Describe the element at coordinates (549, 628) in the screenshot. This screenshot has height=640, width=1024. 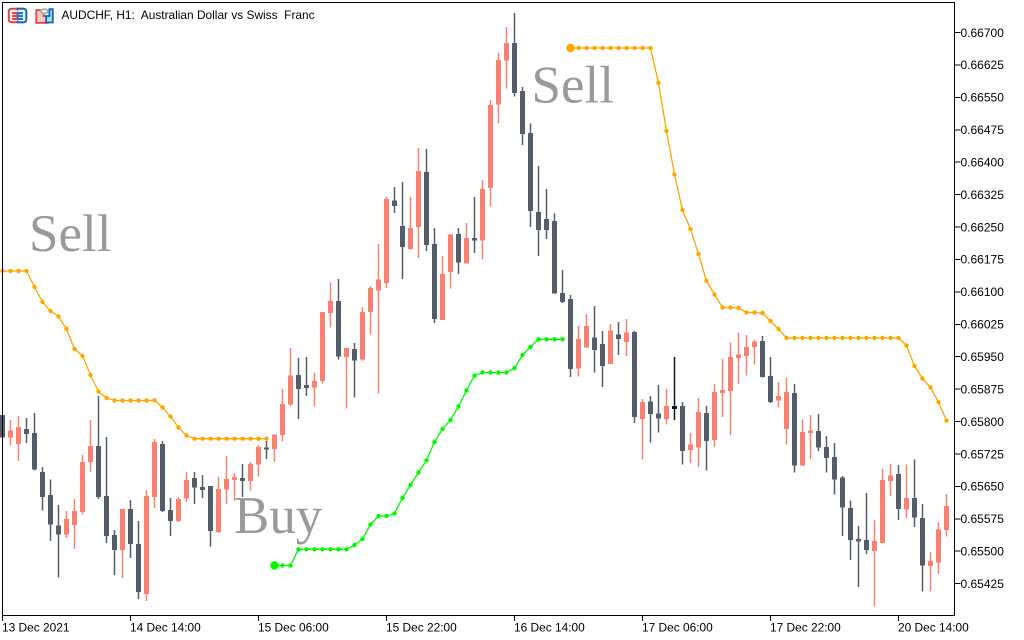
I see `svg-text: 16 Dec 14:00` at that location.